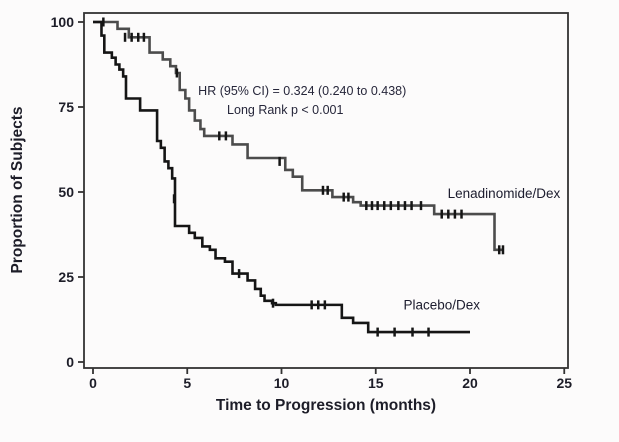  What do you see at coordinates (66, 107) in the screenshot?
I see `y-tick-label: 75` at bounding box center [66, 107].